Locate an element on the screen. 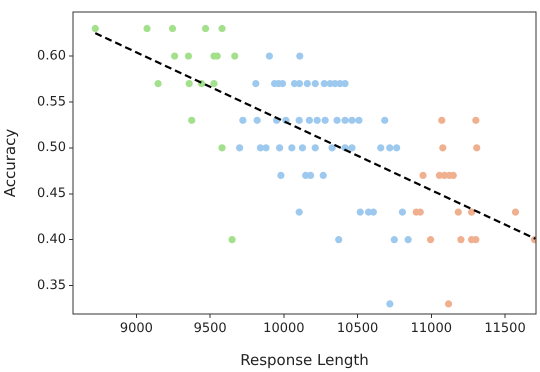 The height and width of the screenshot is (372, 540). x-tick-label: 11500 is located at coordinates (505, 328).